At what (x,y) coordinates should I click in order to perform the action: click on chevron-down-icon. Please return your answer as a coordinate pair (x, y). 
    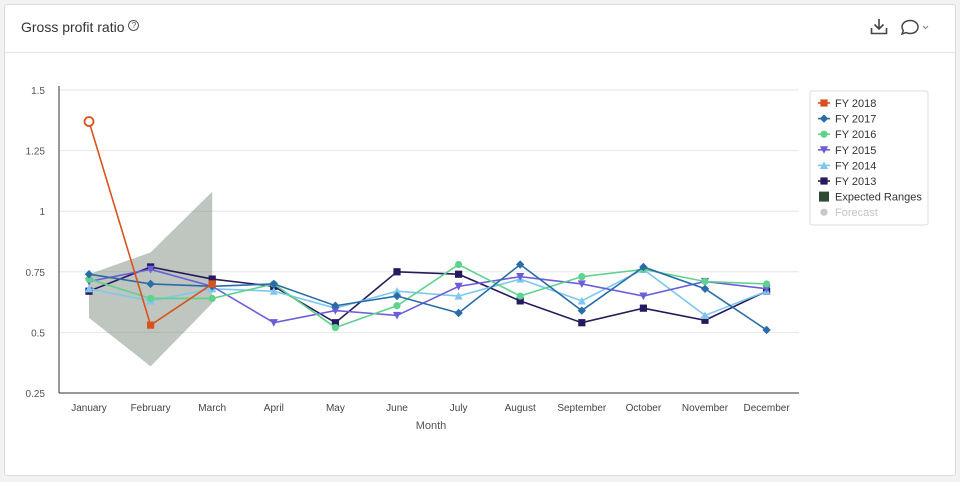
    Looking at the image, I should click on (925, 27).